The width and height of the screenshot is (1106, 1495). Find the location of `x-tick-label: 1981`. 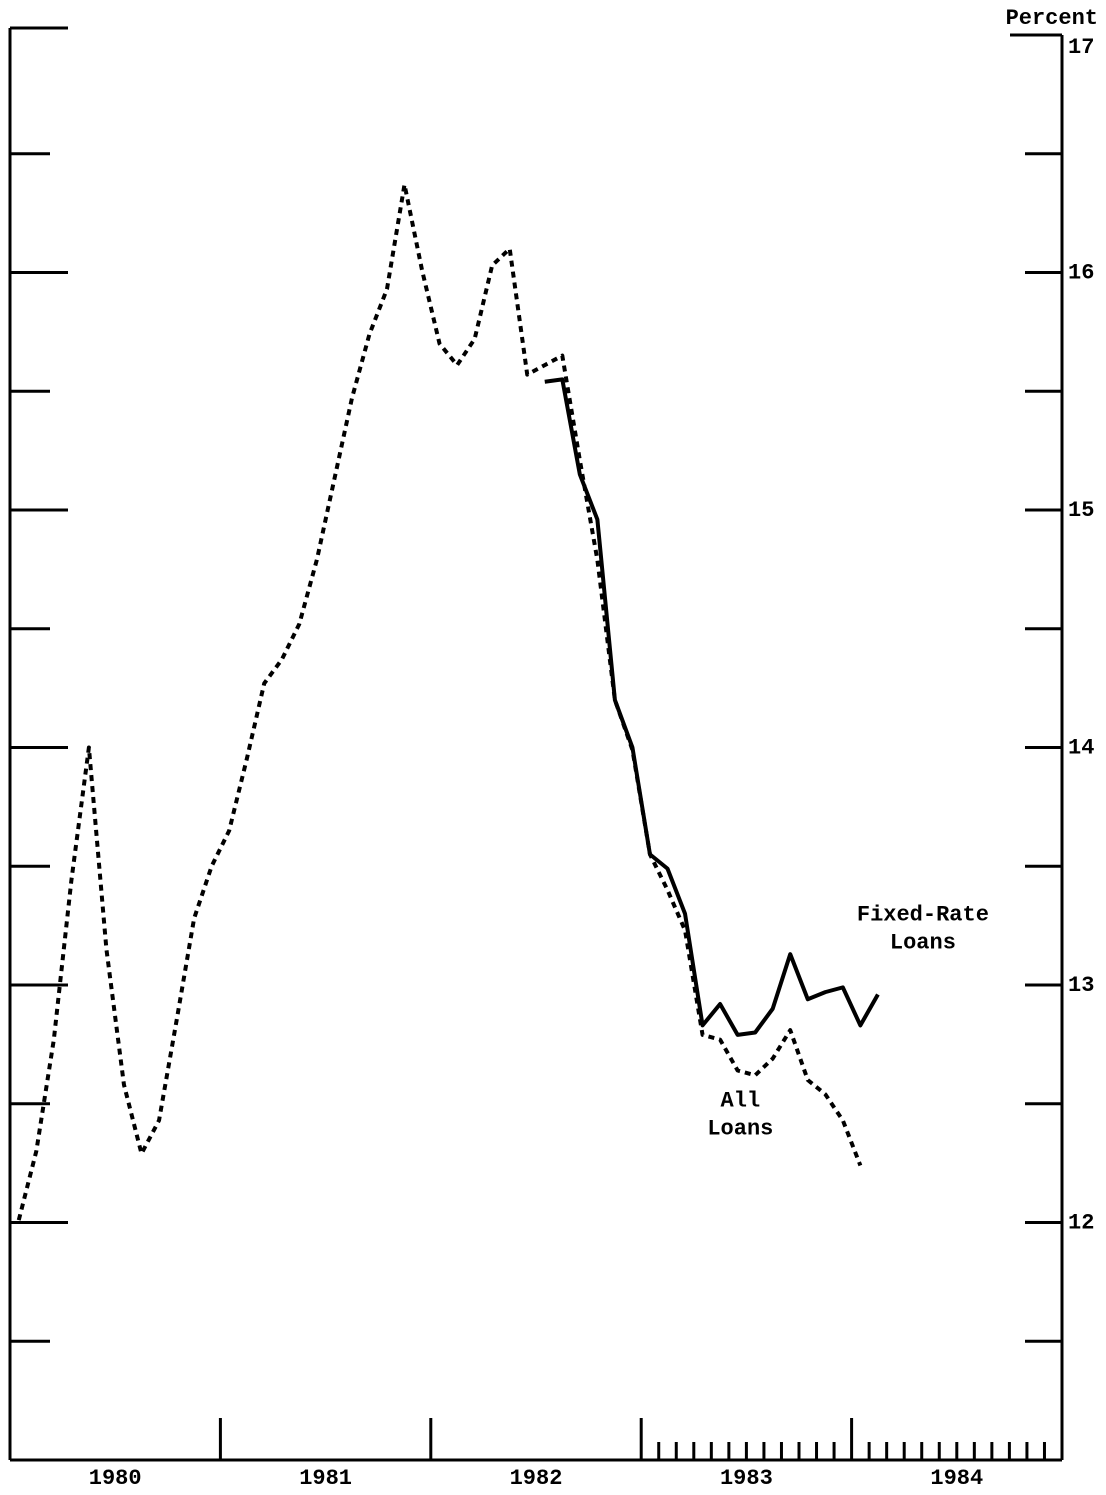

x-tick-label: 1981 is located at coordinates (325, 1478).